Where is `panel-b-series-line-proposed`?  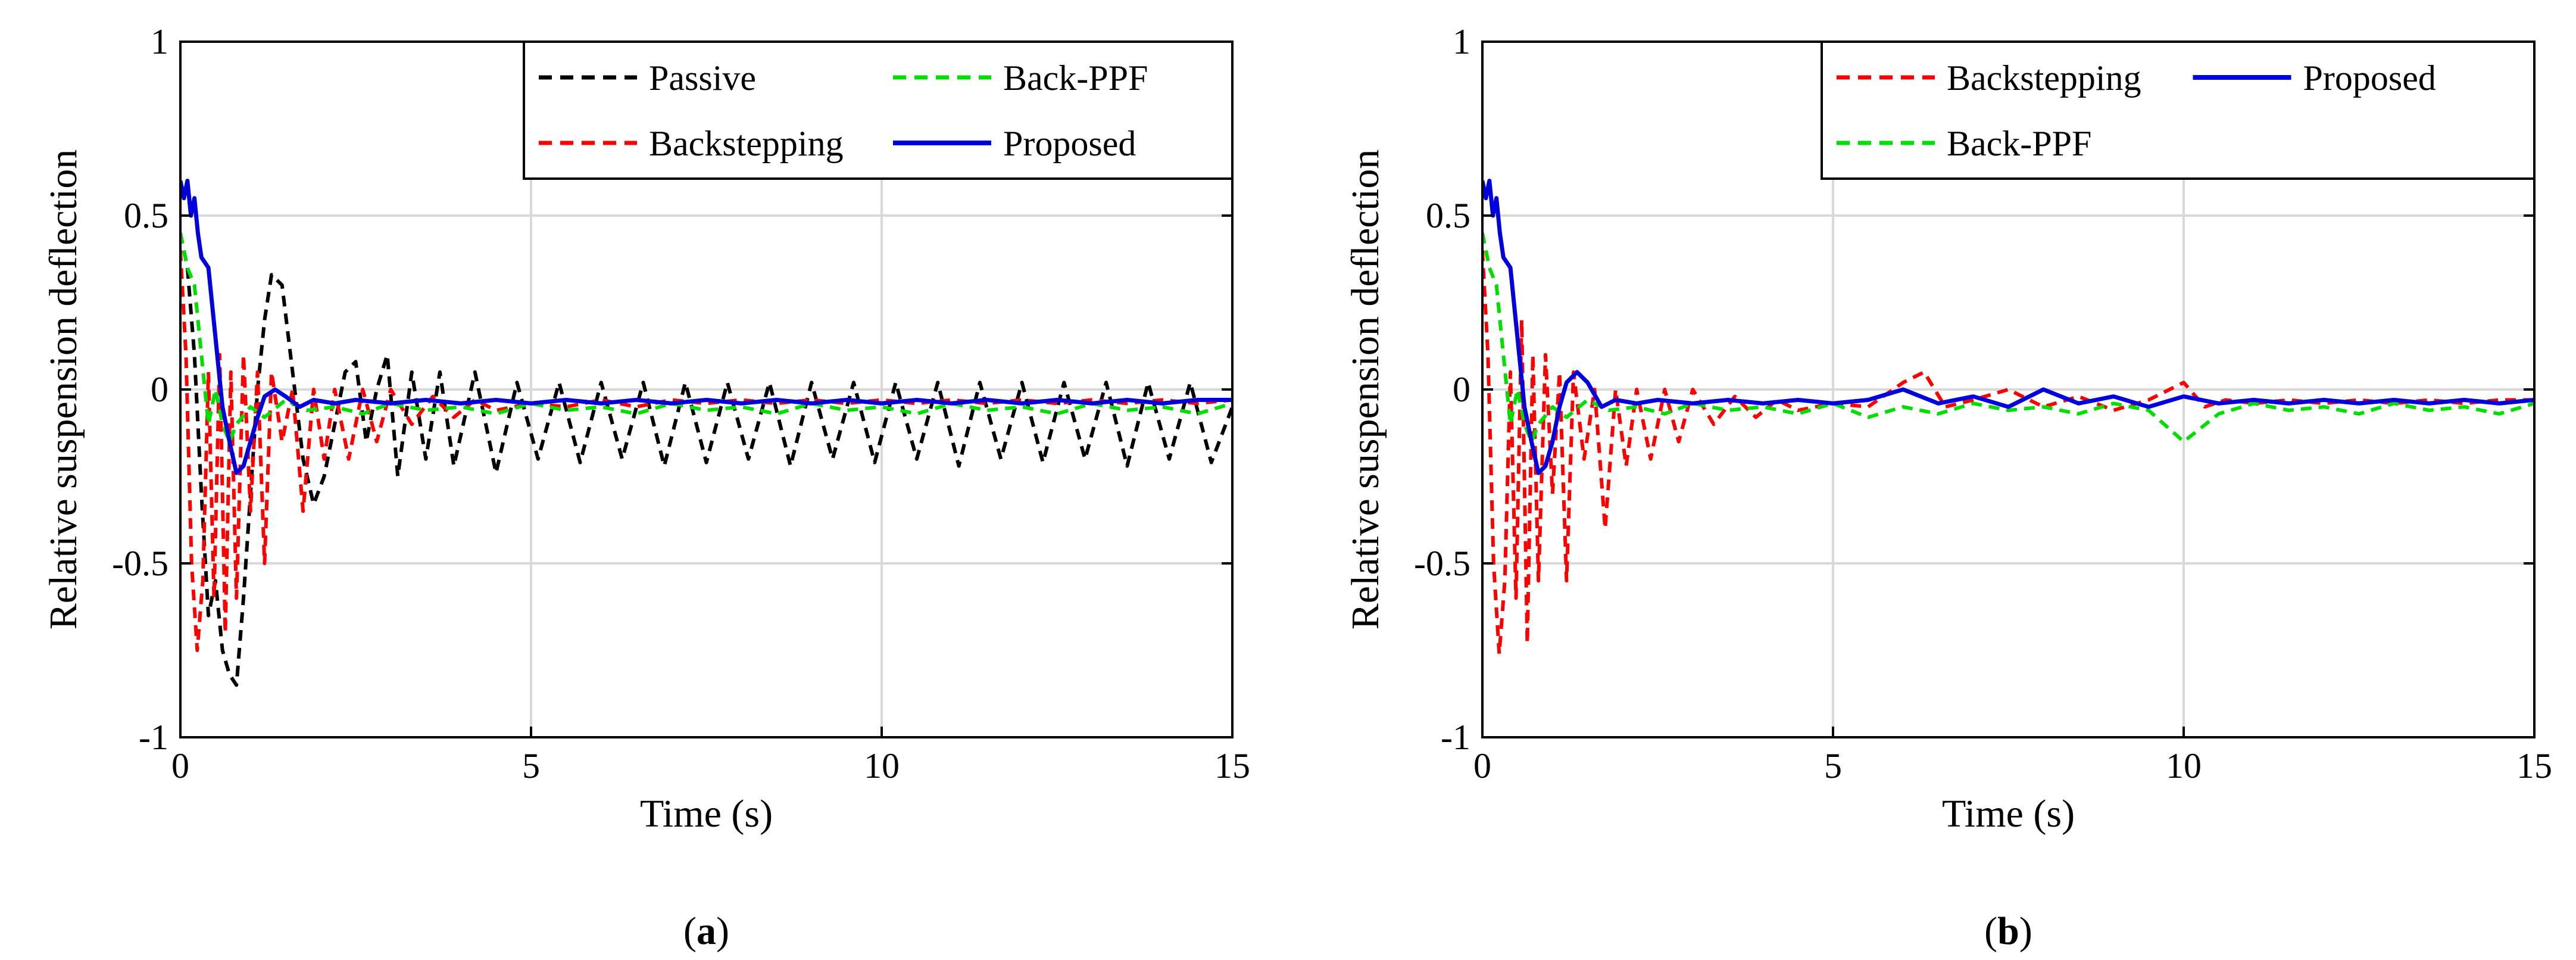 panel-b-series-line-proposed is located at coordinates (2008, 327).